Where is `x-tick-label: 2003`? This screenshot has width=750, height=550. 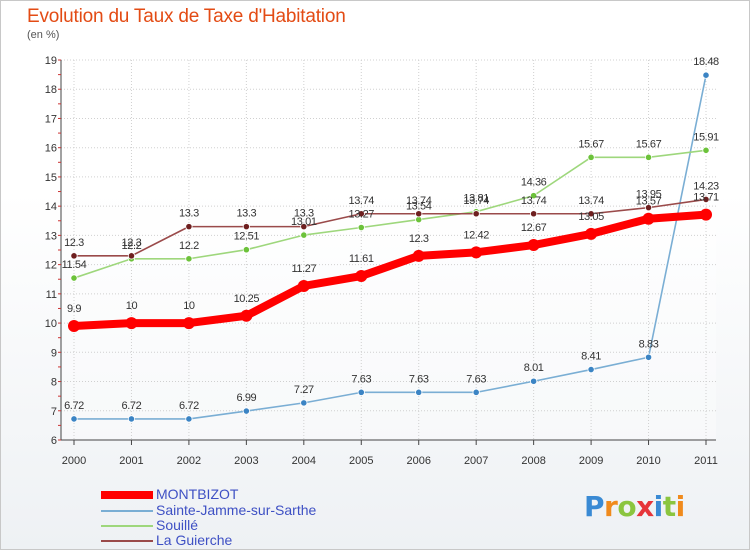
x-tick-label: 2003 is located at coordinates (246, 461).